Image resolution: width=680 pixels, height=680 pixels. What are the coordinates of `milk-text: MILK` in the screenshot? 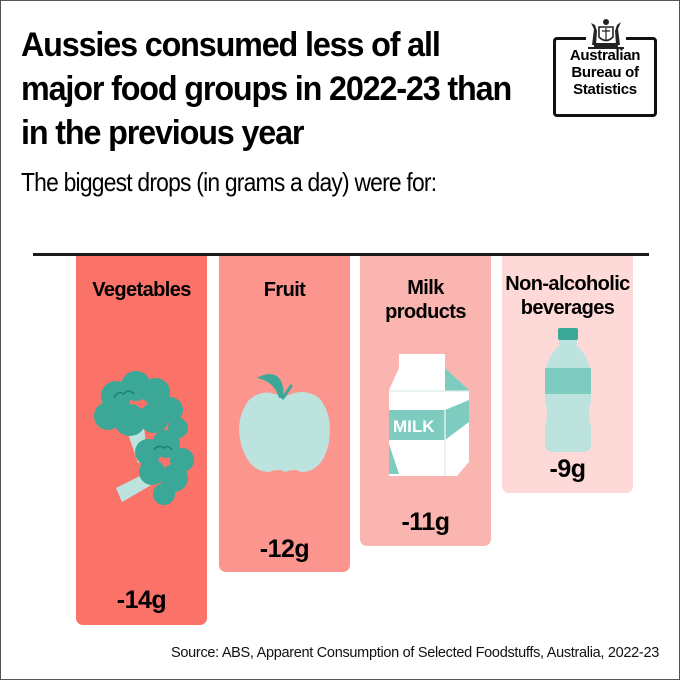 It's located at (414, 426).